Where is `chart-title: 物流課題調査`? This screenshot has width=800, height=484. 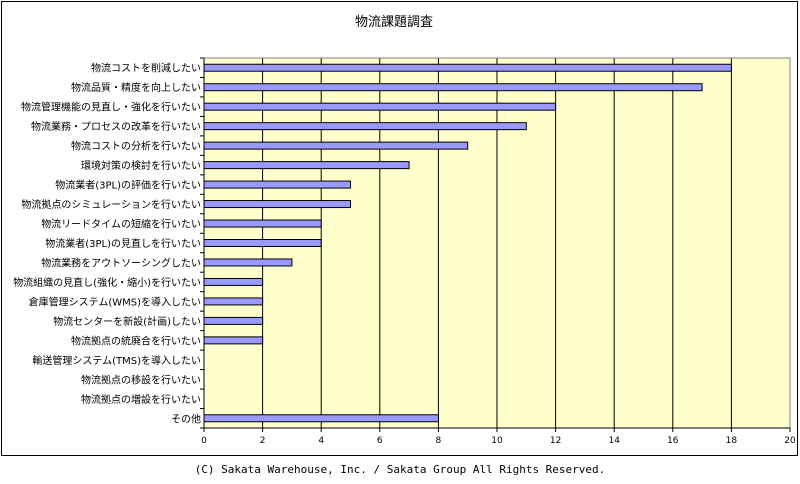
chart-title: 物流課題調査 is located at coordinates (394, 22).